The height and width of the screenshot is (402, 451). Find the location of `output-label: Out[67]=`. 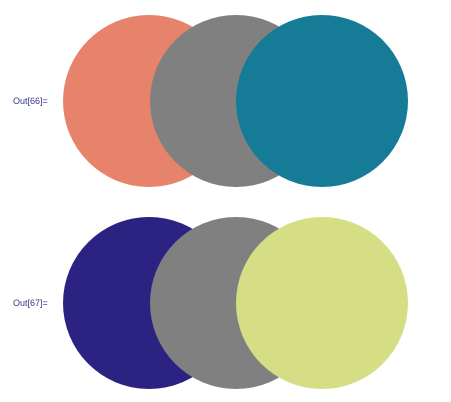

output-label: Out[67]= is located at coordinates (30, 303).